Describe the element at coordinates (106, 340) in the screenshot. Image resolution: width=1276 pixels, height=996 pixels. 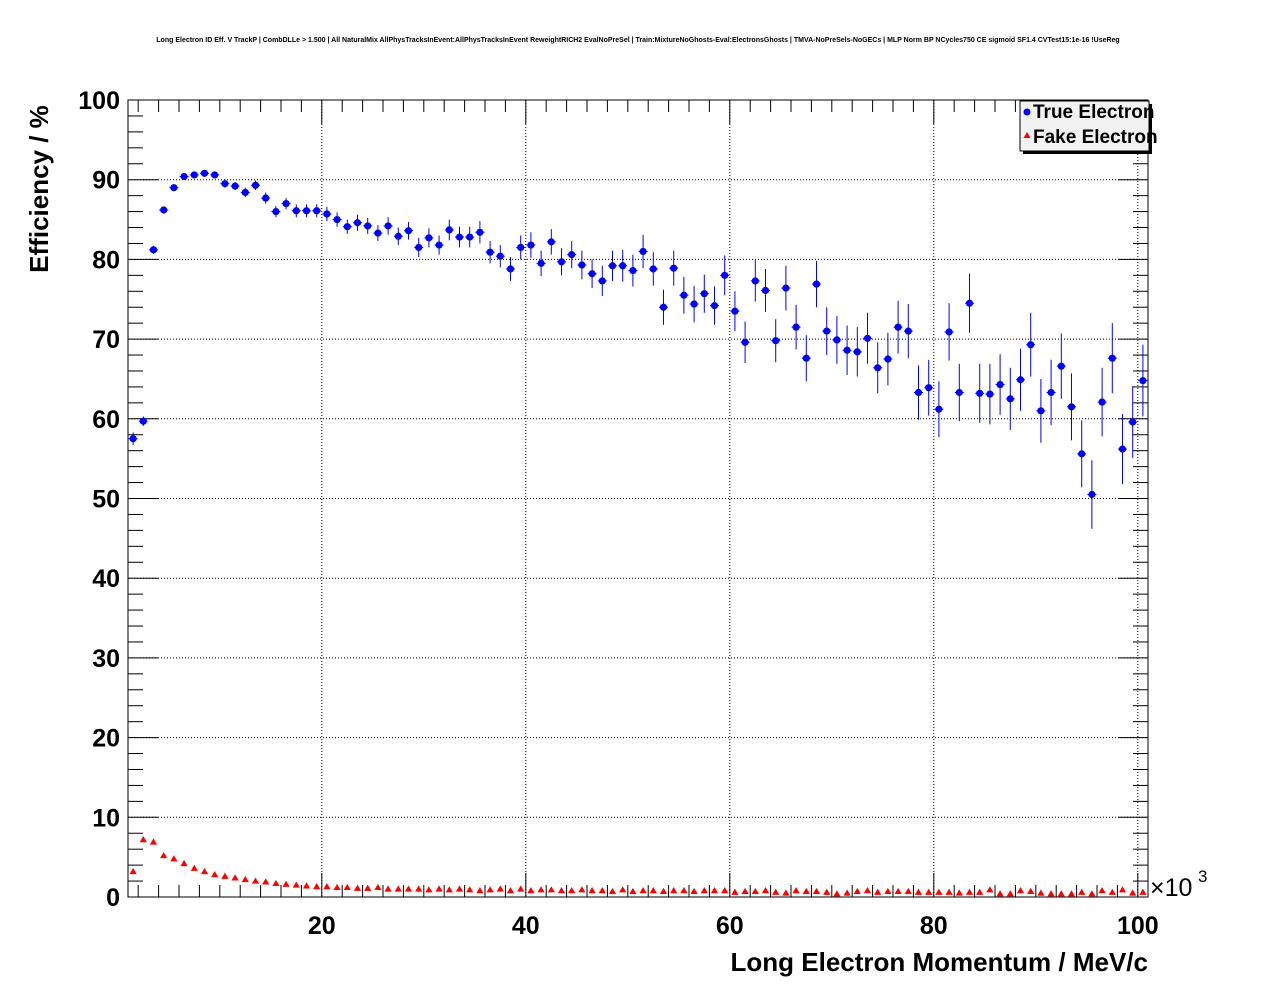
I see `y-tick-label: 70` at that location.